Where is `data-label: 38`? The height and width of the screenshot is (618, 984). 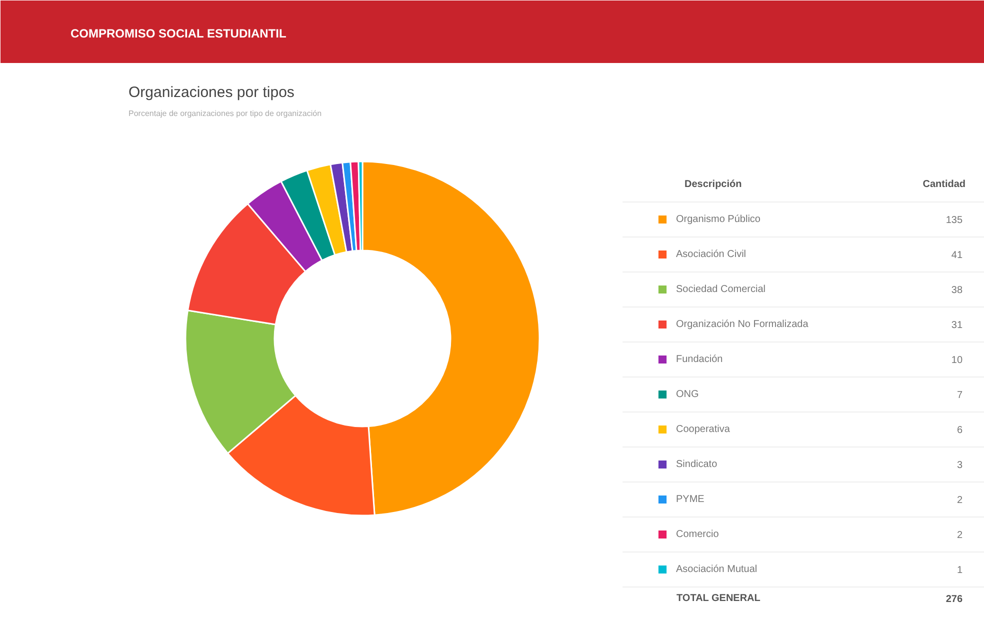
data-label: 38 is located at coordinates (957, 290).